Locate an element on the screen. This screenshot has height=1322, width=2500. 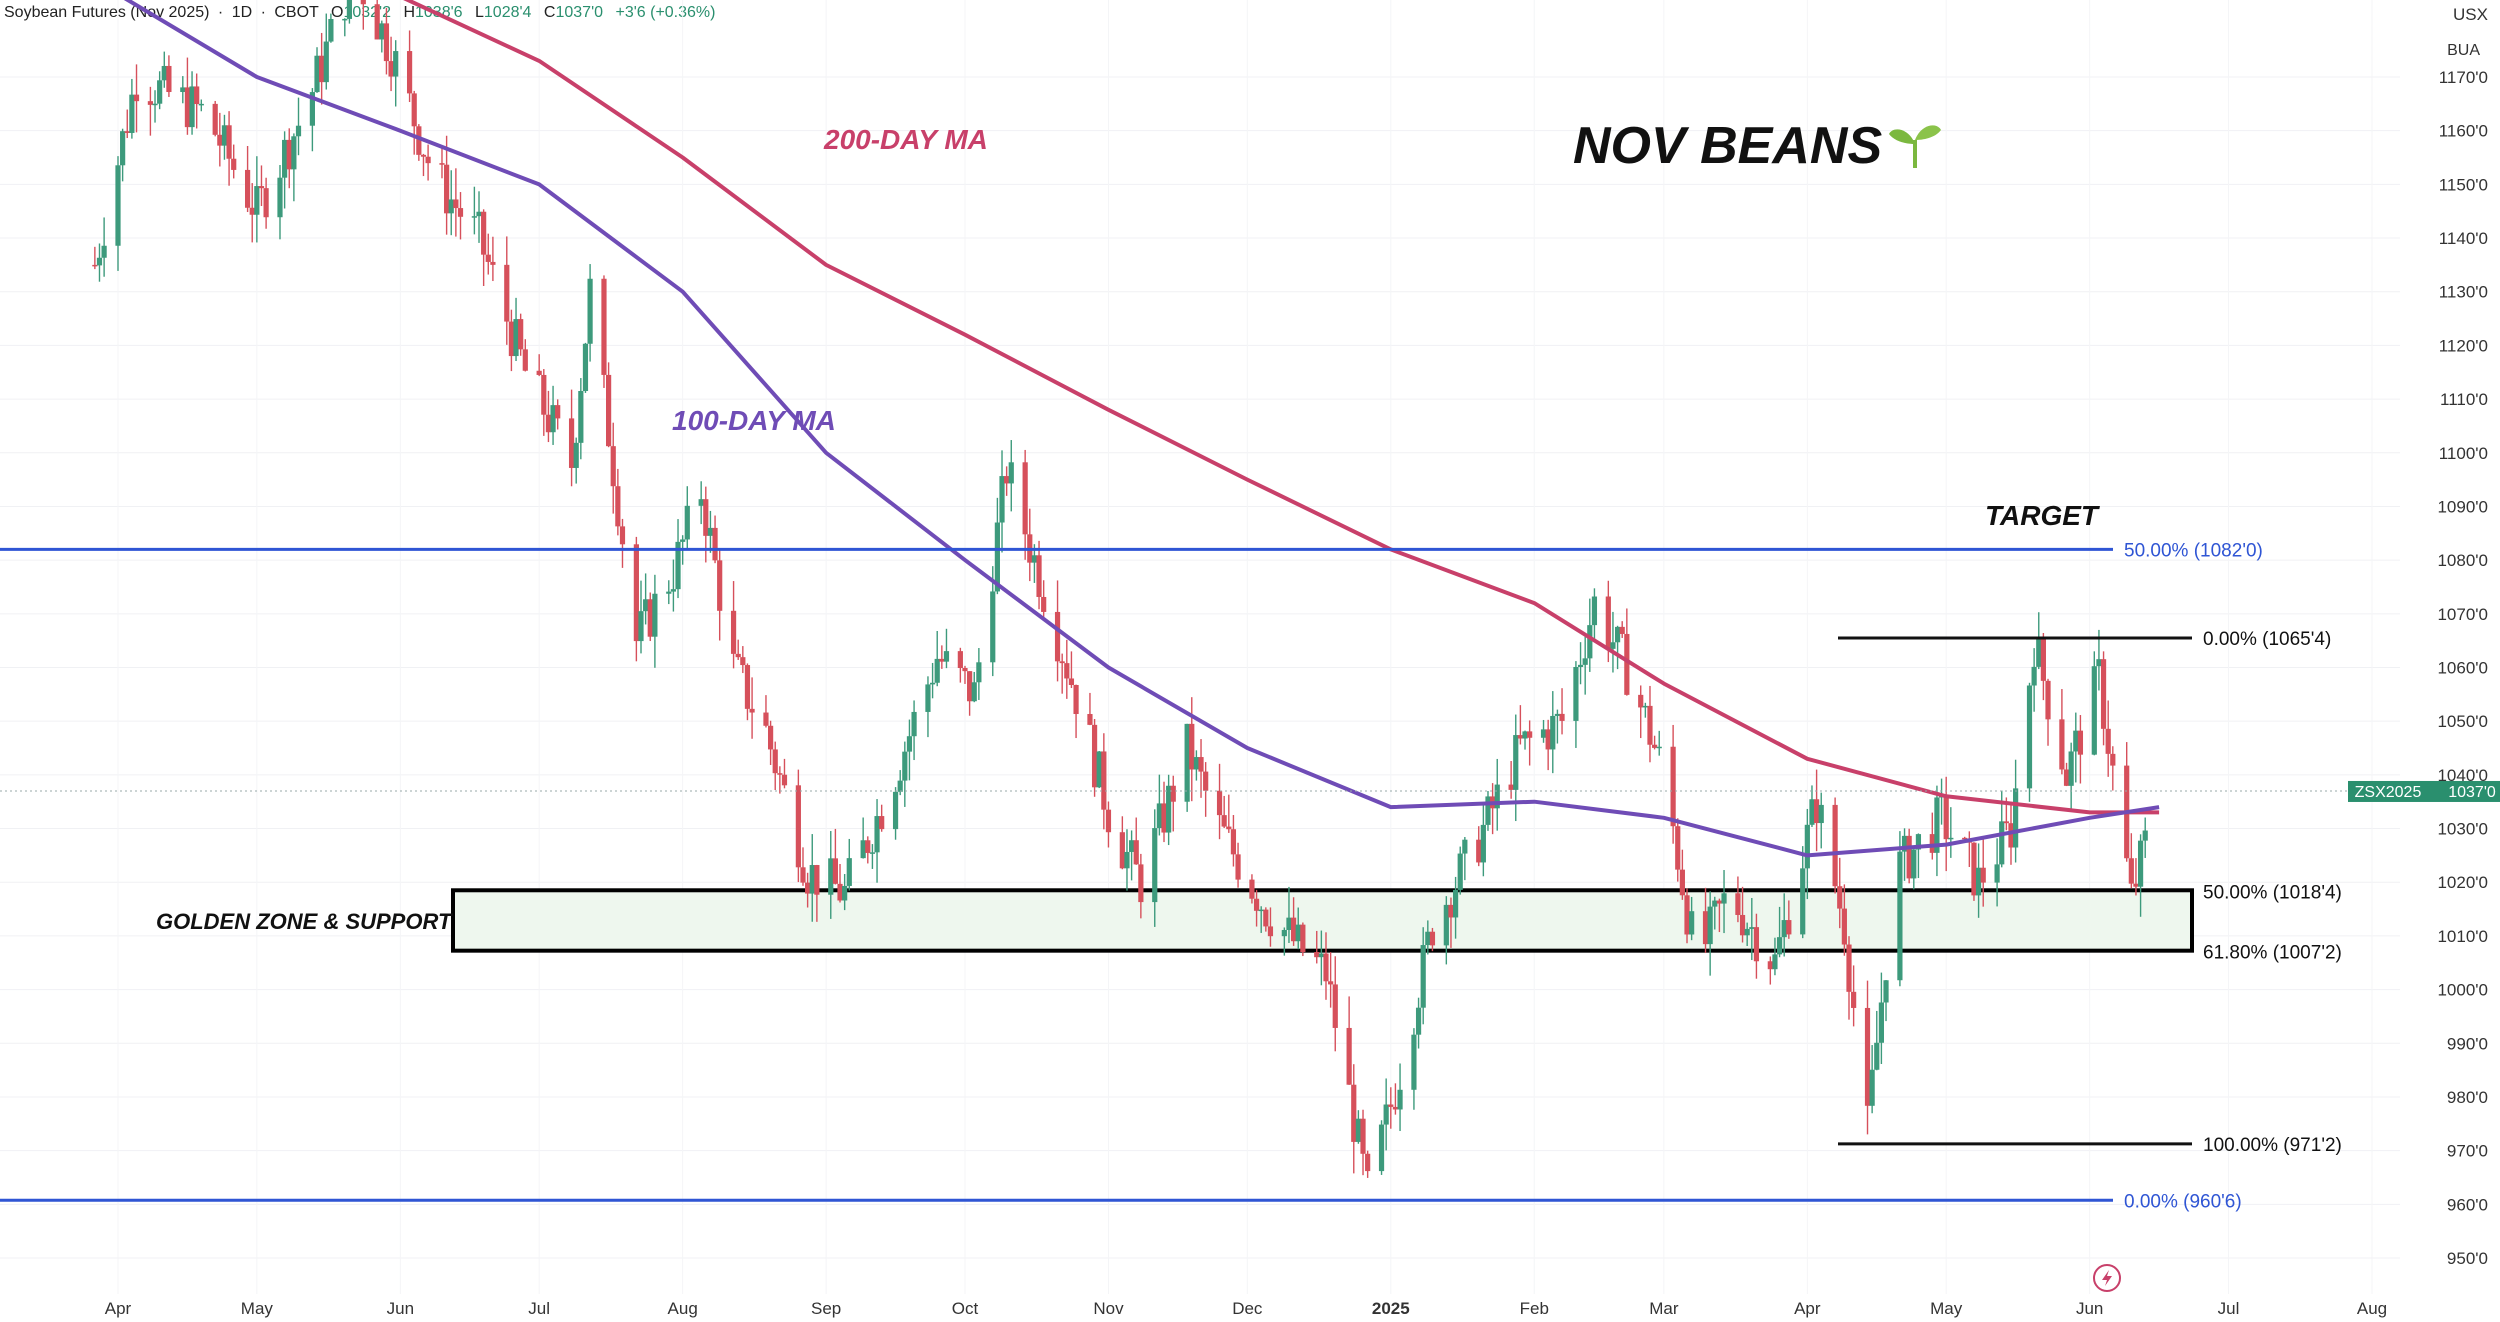
seedling-leaf-right is located at coordinates (1928, 132).